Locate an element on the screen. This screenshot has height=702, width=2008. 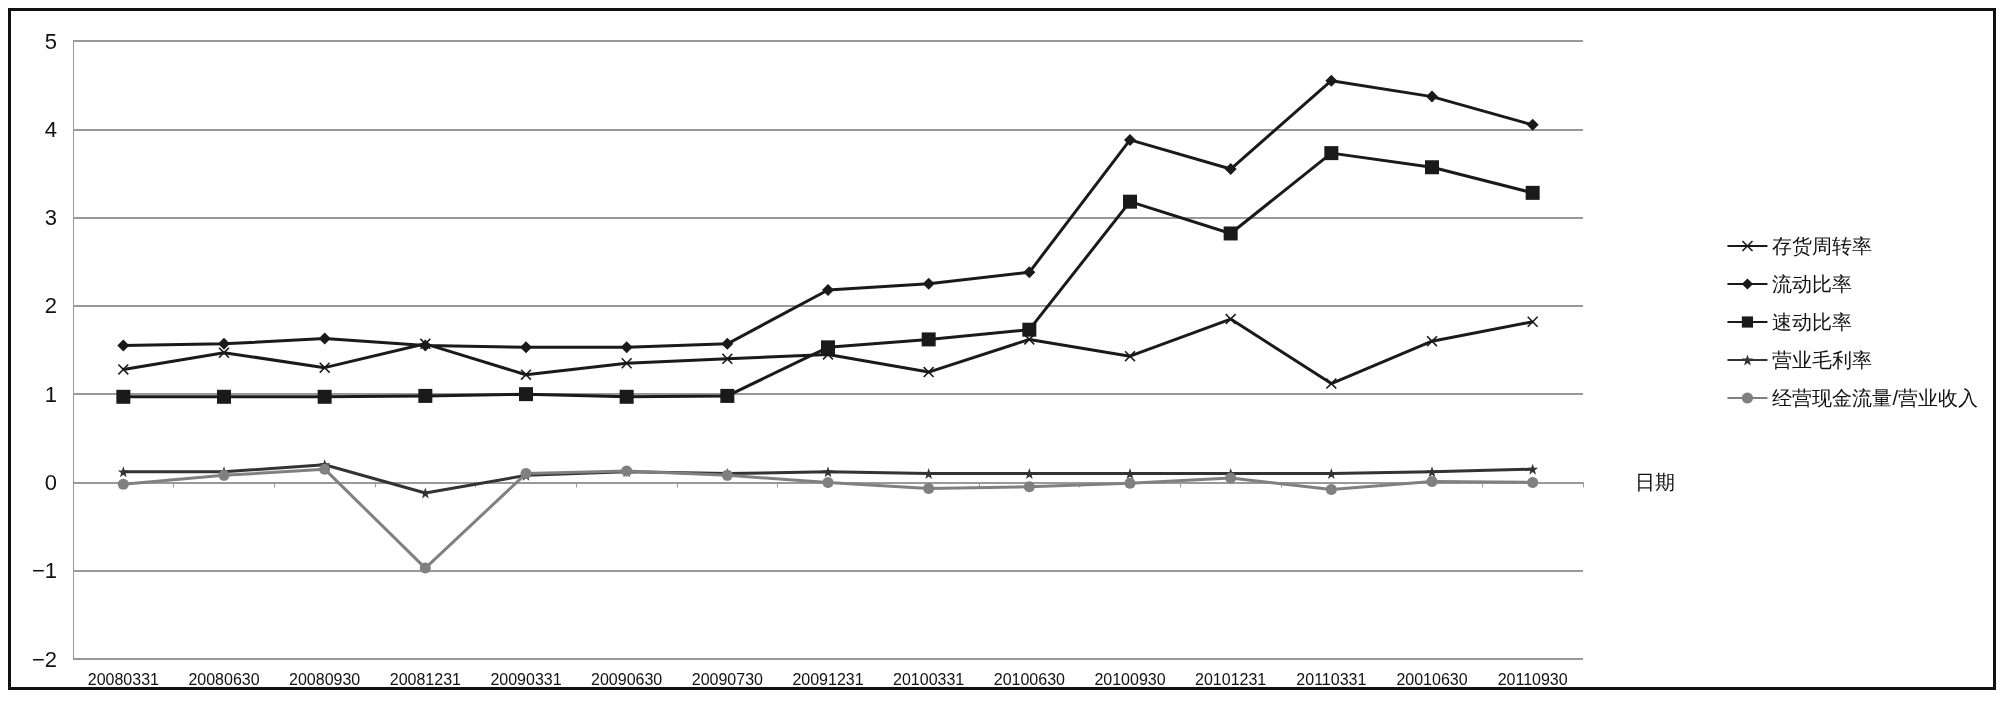
legend-label: 流动比率 is located at coordinates (1812, 284).